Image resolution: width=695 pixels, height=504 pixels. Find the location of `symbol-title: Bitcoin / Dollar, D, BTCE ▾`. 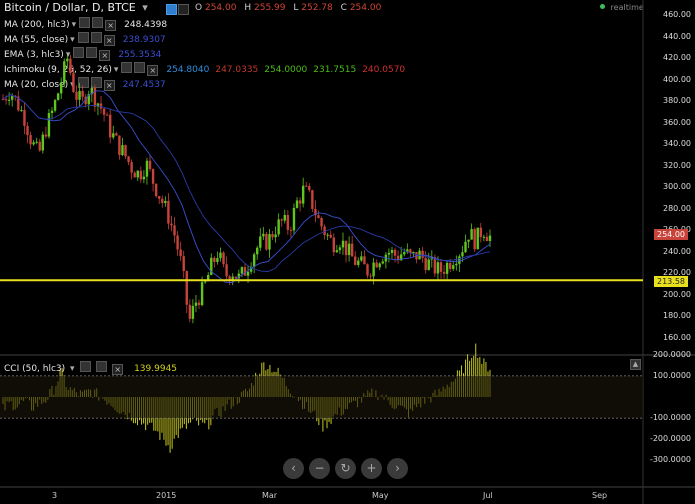

symbol-title: Bitcoin / Dollar, D, BTCE ▾ is located at coordinates (76, 7).